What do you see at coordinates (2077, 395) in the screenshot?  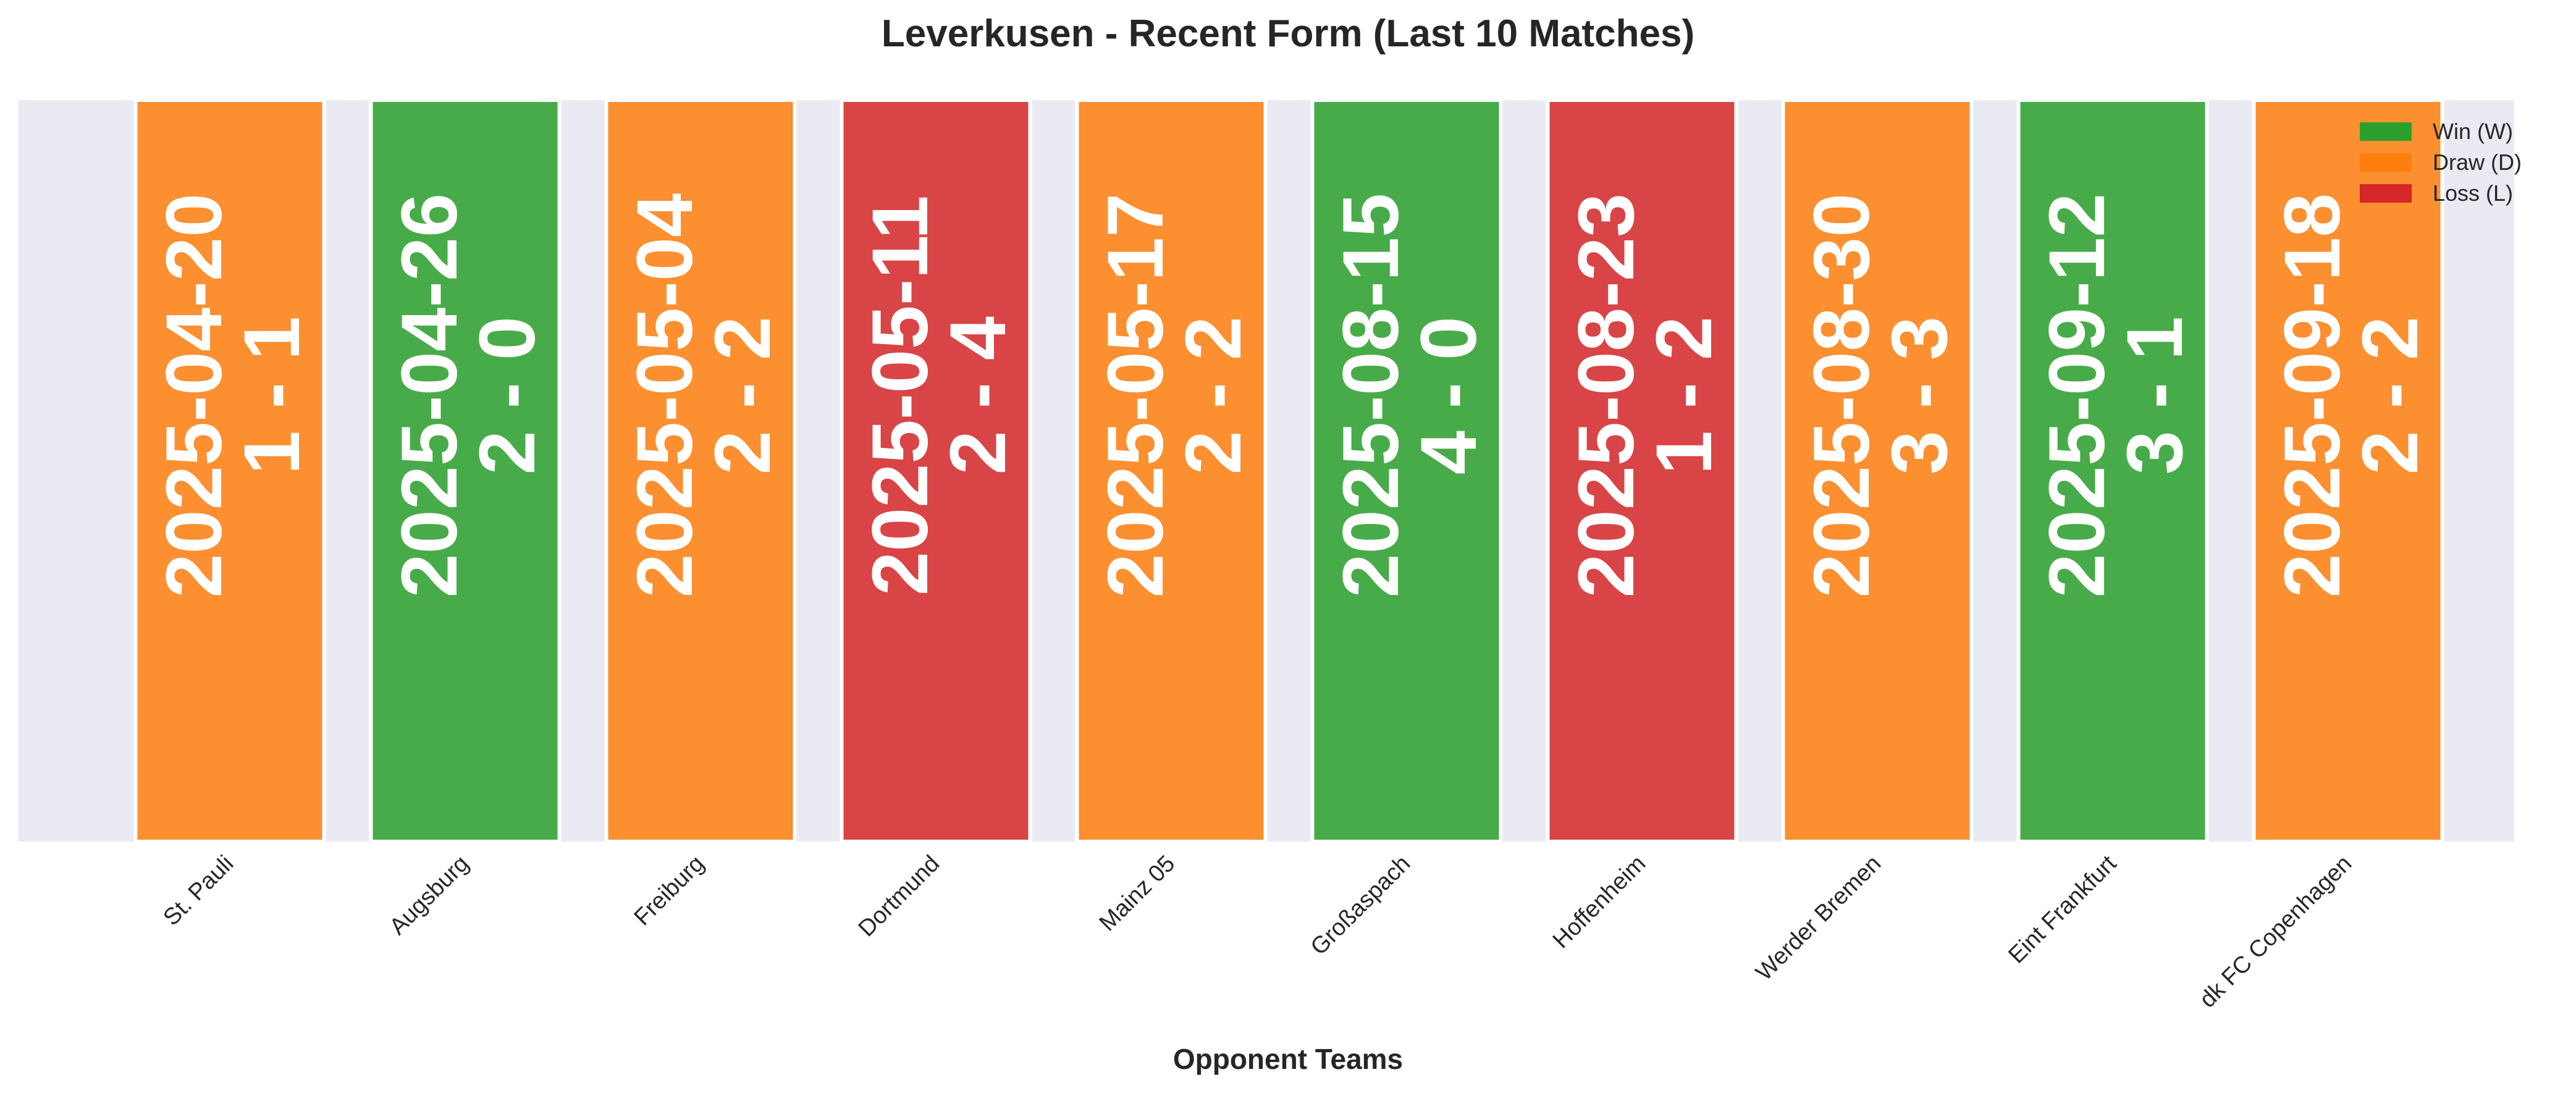 I see `bar-date-label: 2025-09-12` at bounding box center [2077, 395].